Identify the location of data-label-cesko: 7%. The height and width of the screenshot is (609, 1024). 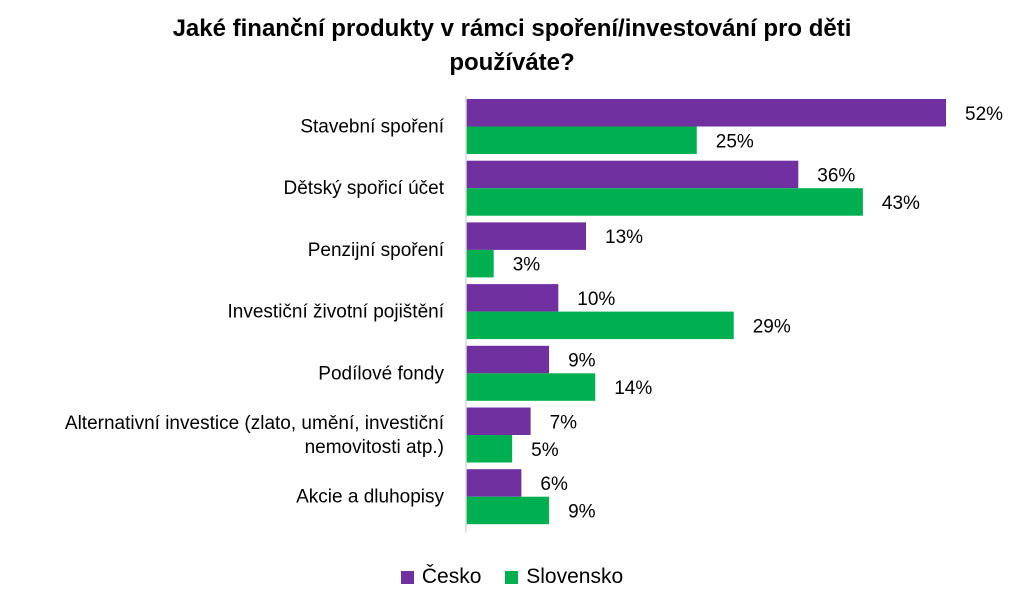
(564, 422).